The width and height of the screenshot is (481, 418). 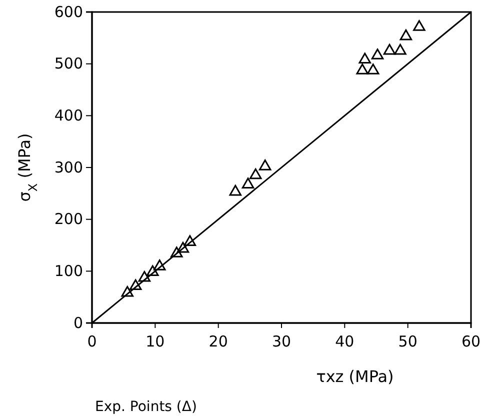 I want to click on x-tick-label: 50, so click(x=408, y=341).